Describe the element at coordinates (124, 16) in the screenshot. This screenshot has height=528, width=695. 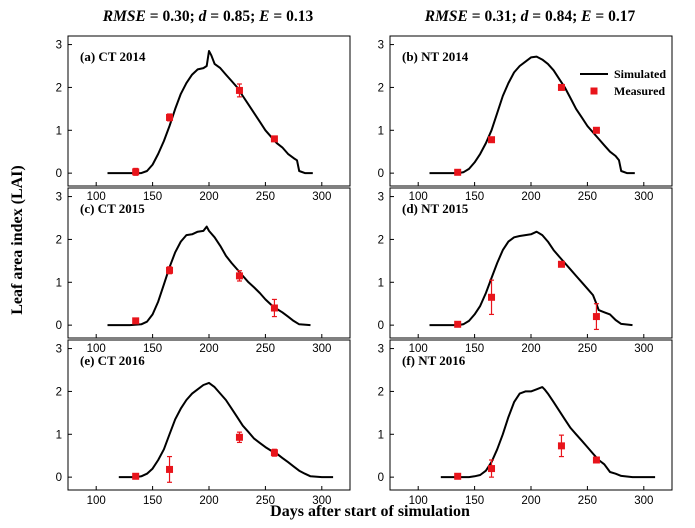
I see `title-left-metric1: RMSE` at that location.